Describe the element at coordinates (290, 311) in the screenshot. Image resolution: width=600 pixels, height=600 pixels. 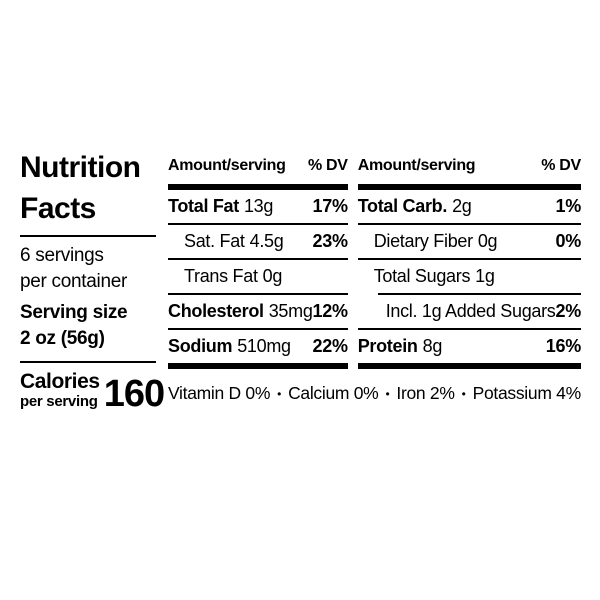
I see `nutrient-amount: 35mg` at that location.